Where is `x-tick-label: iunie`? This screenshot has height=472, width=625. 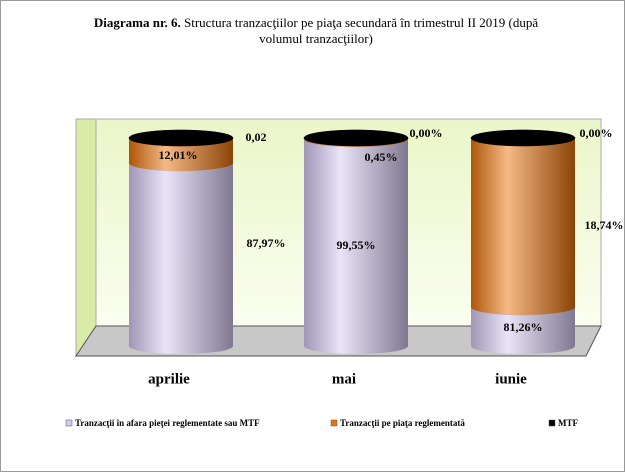
x-tick-label: iunie is located at coordinates (511, 379).